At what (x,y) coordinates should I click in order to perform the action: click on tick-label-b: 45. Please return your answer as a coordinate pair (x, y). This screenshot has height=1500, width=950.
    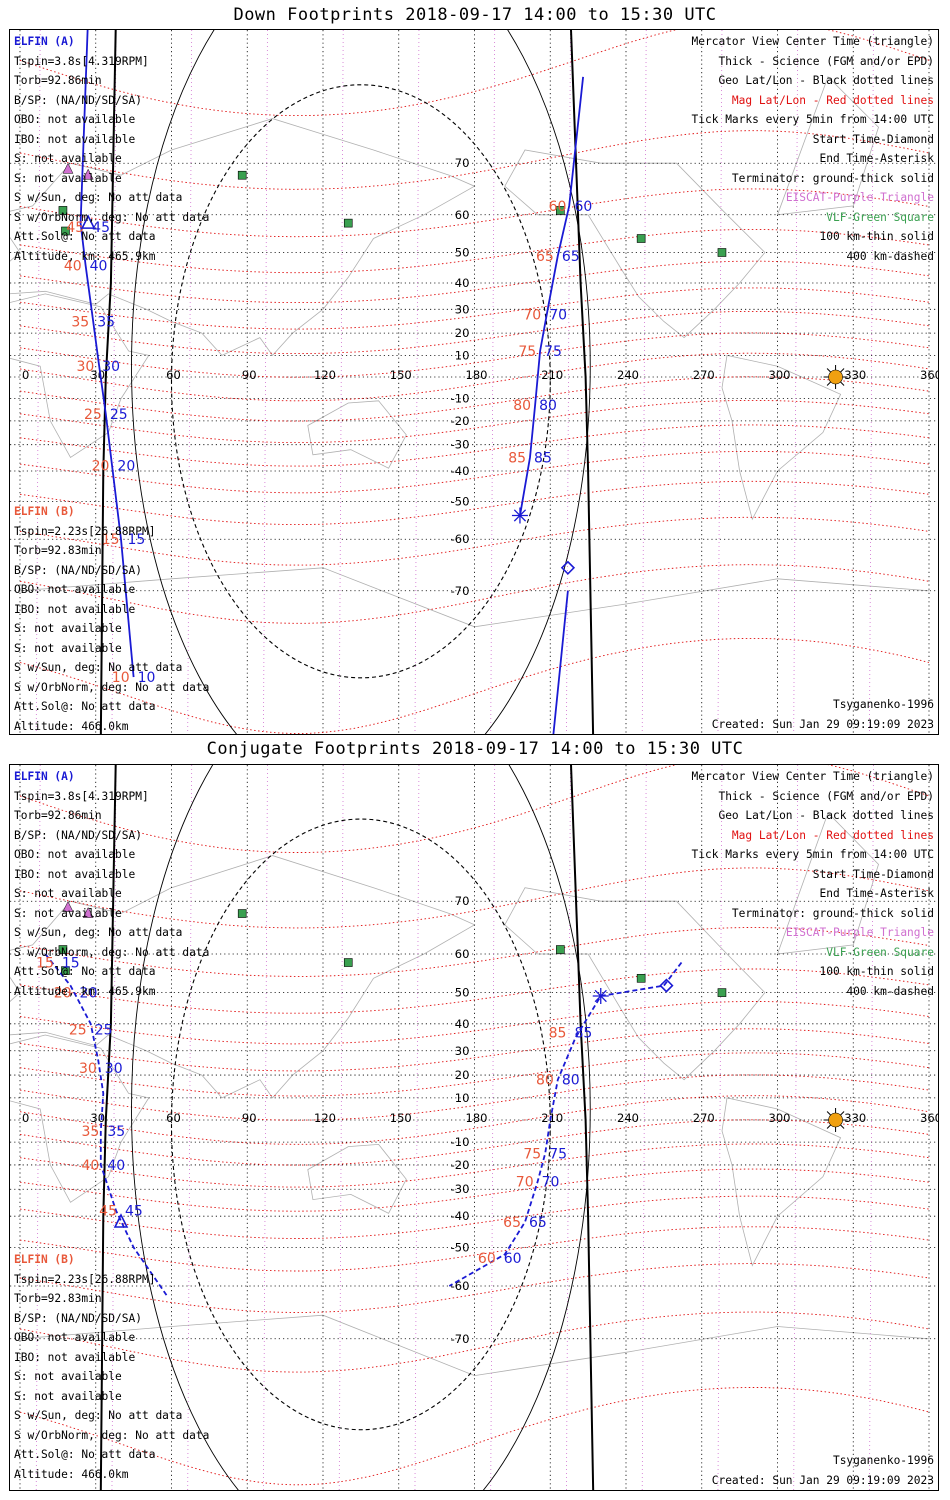
    Looking at the image, I should click on (75, 228).